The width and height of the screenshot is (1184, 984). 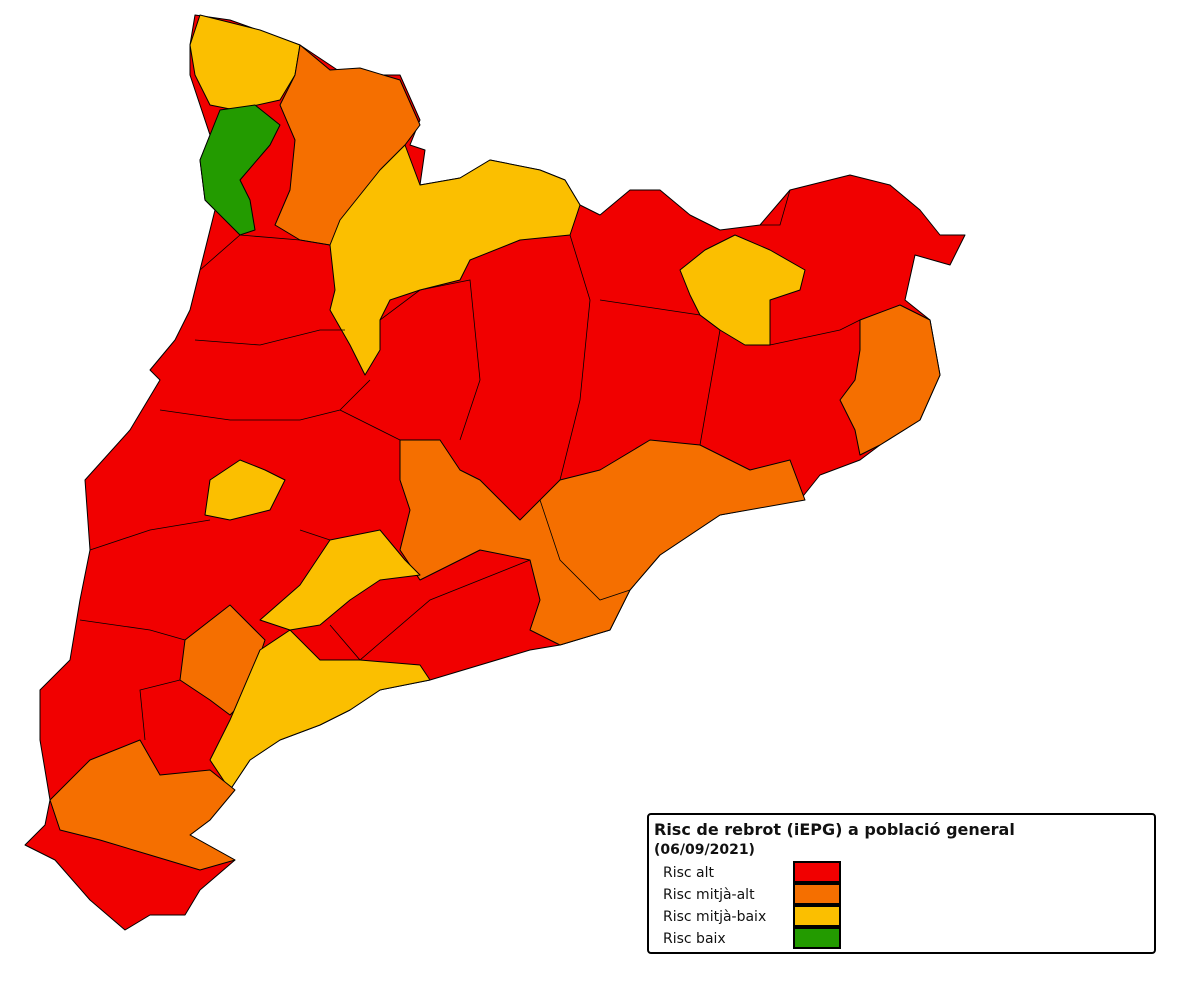 What do you see at coordinates (694, 939) in the screenshot?
I see `legend-label: Risc baix` at bounding box center [694, 939].